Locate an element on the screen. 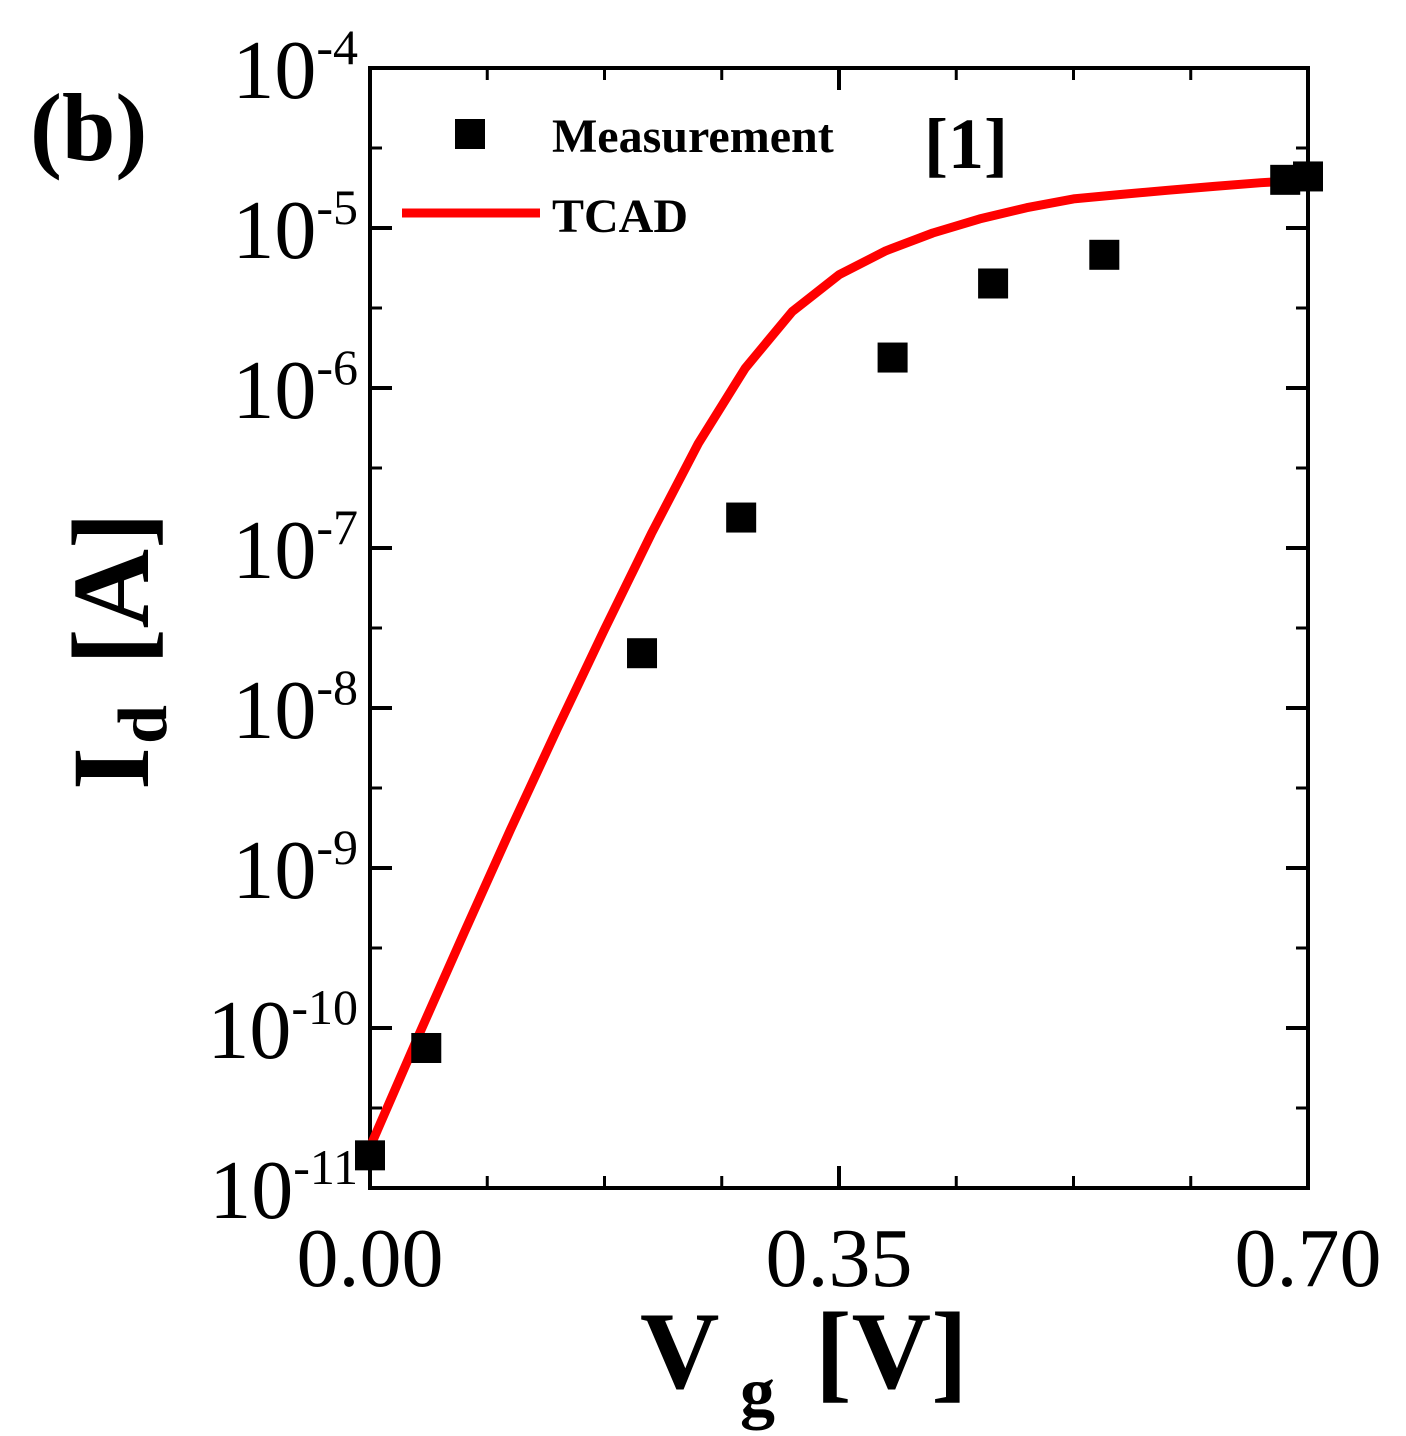  legend-marker-measurement is located at coordinates (470, 134).